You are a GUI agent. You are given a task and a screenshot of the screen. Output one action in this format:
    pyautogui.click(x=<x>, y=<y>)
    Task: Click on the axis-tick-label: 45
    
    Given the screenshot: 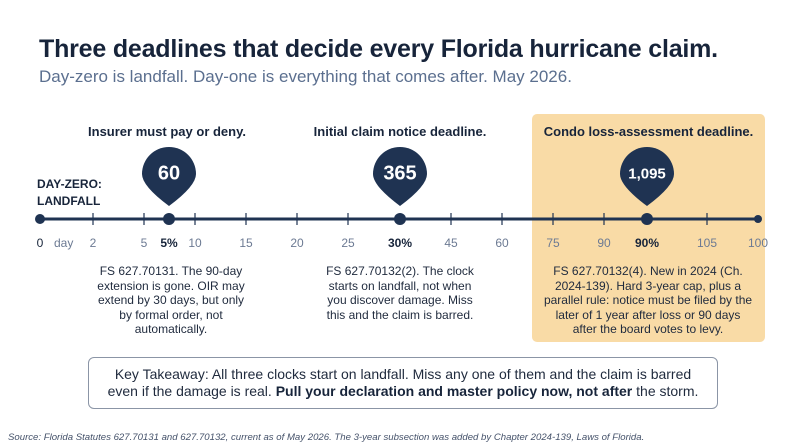 What is the action you would take?
    pyautogui.click(x=451, y=243)
    